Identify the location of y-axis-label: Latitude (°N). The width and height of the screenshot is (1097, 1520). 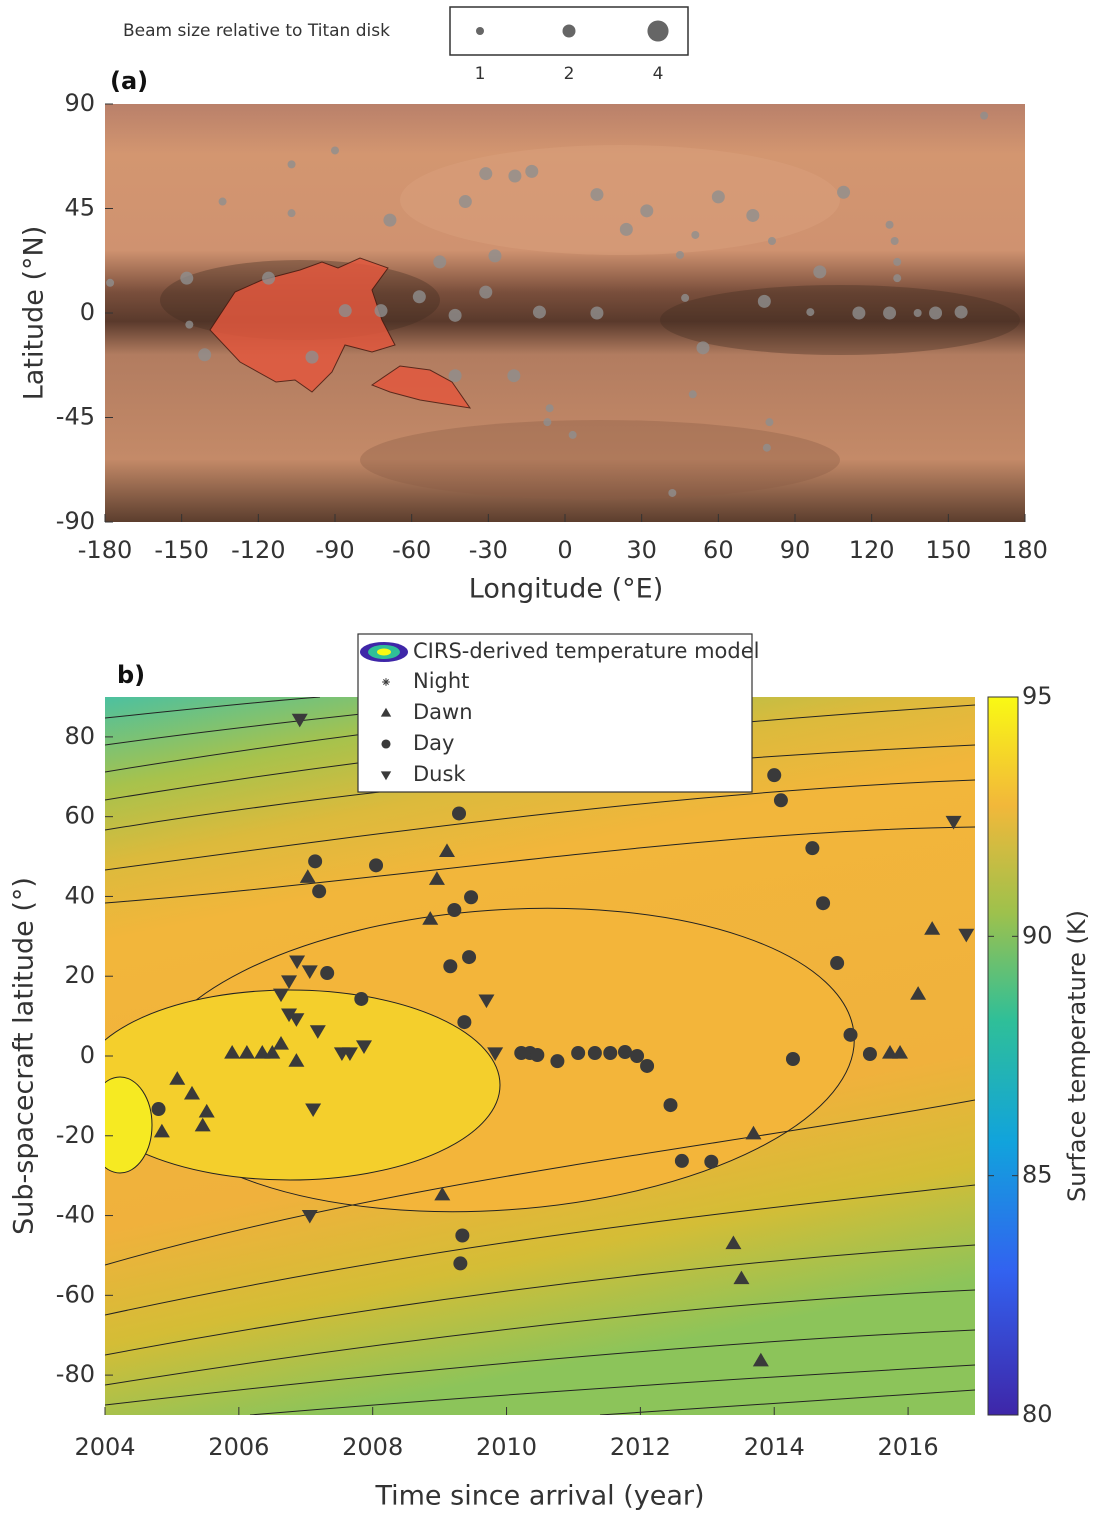
(34, 313).